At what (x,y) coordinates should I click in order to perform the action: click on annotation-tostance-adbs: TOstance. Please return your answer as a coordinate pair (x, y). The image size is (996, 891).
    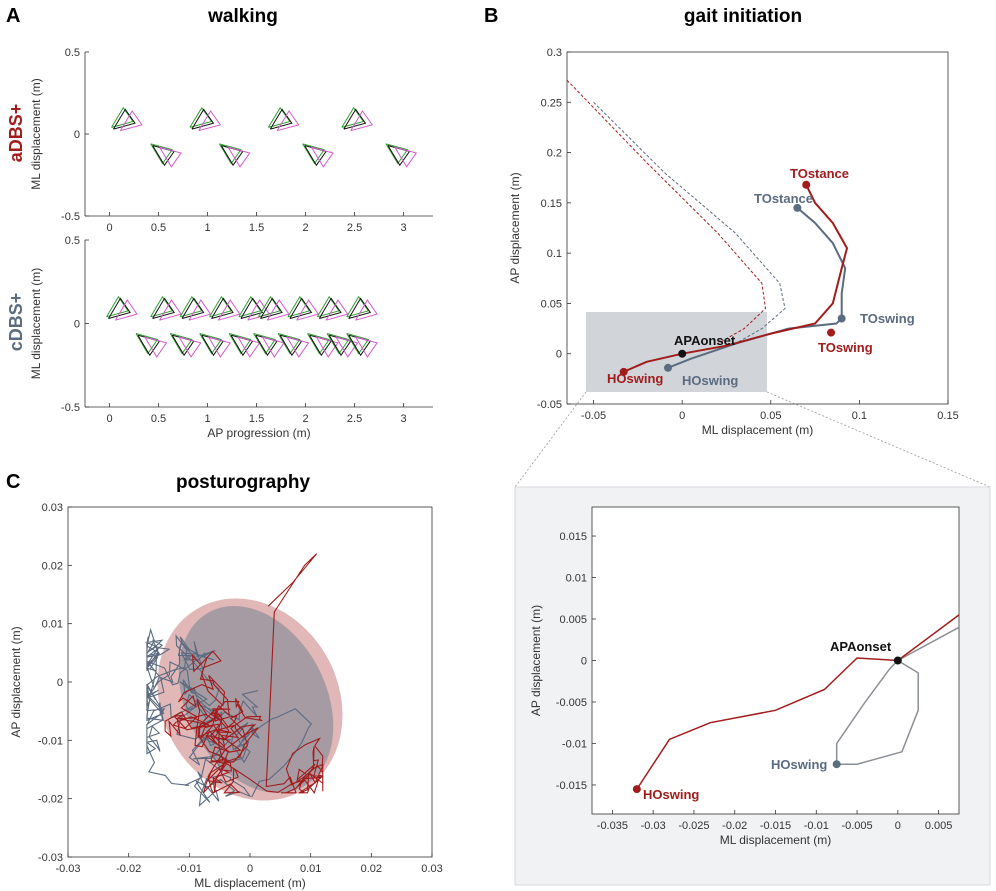
    Looking at the image, I should click on (819, 173).